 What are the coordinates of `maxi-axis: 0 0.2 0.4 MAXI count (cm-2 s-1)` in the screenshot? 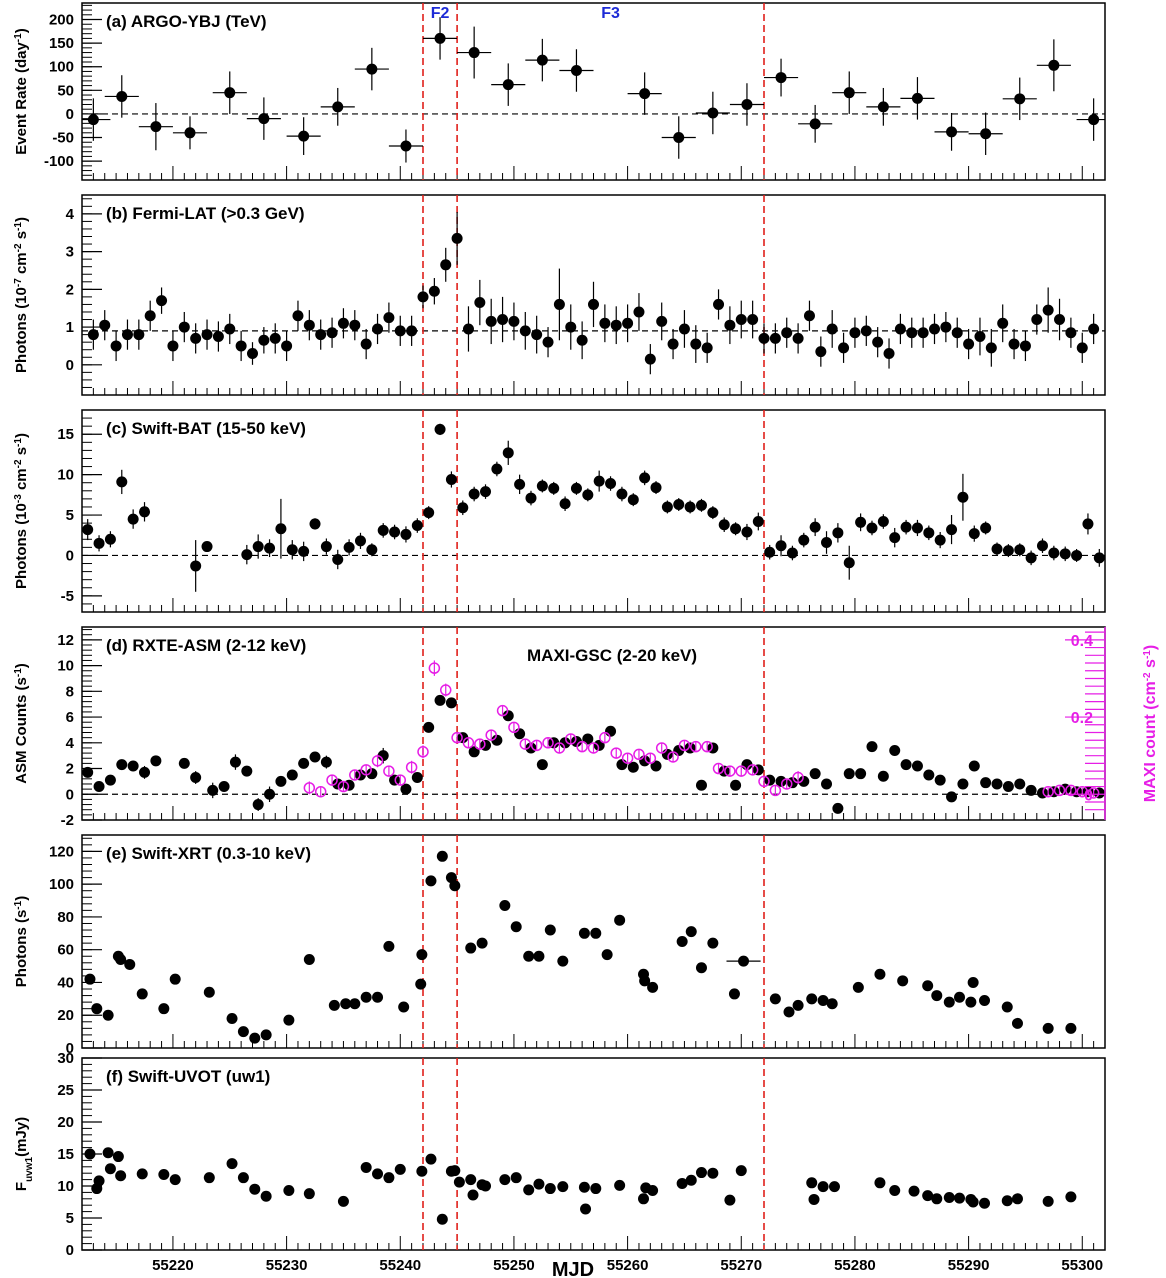 It's located at (1112, 723).